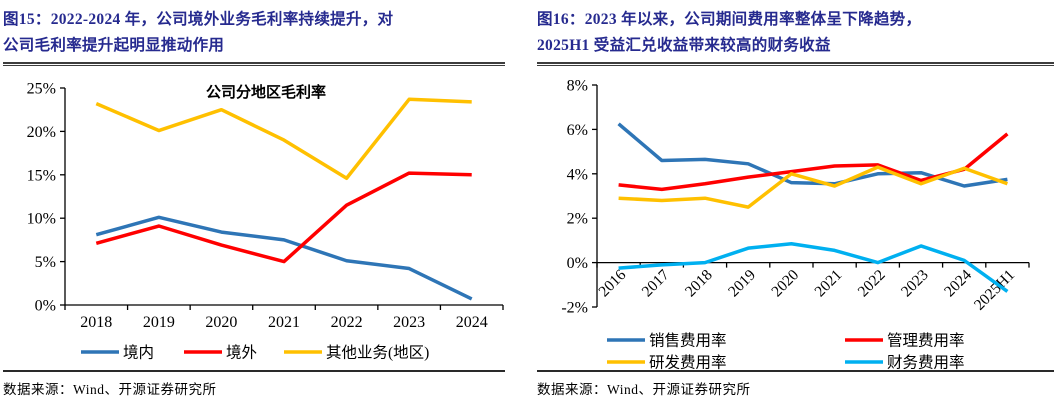 The height and width of the screenshot is (405, 1057). I want to click on figure-16-title-line1: 图16：2023 年以来，公司期间费用率整体呈下降趋势，, so click(729, 19).